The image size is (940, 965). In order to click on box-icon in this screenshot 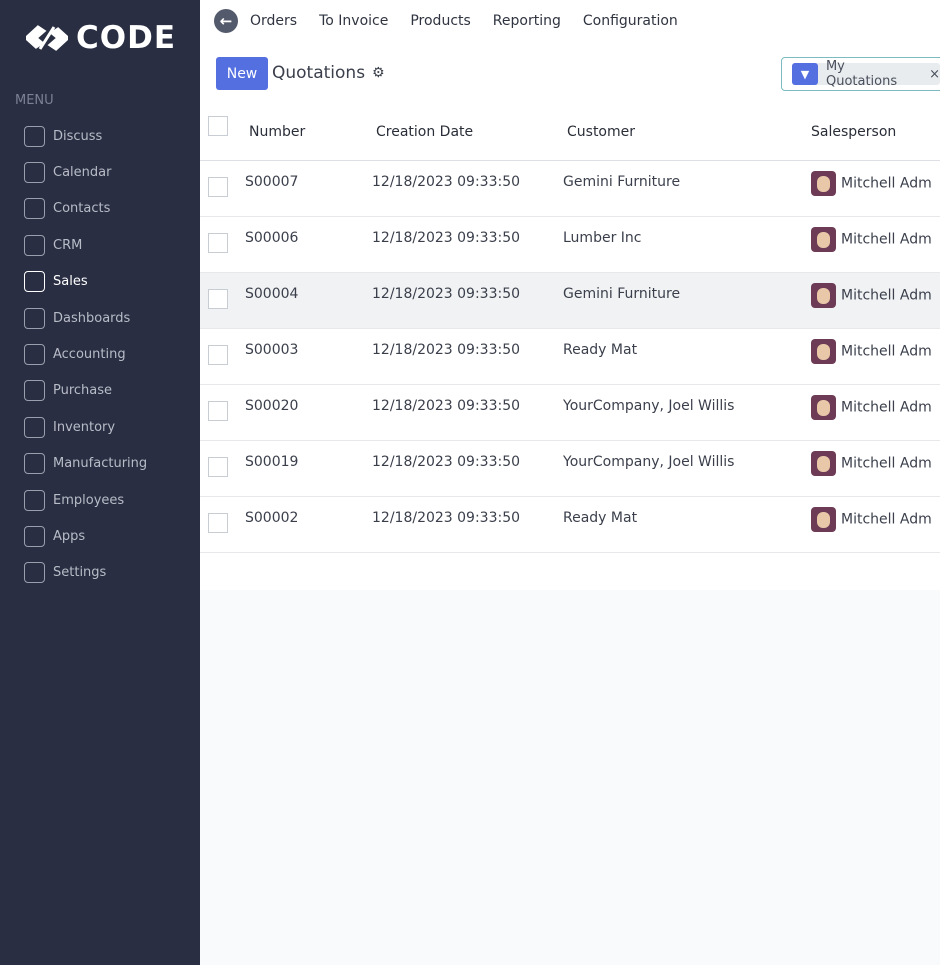, I will do `click(34, 427)`.